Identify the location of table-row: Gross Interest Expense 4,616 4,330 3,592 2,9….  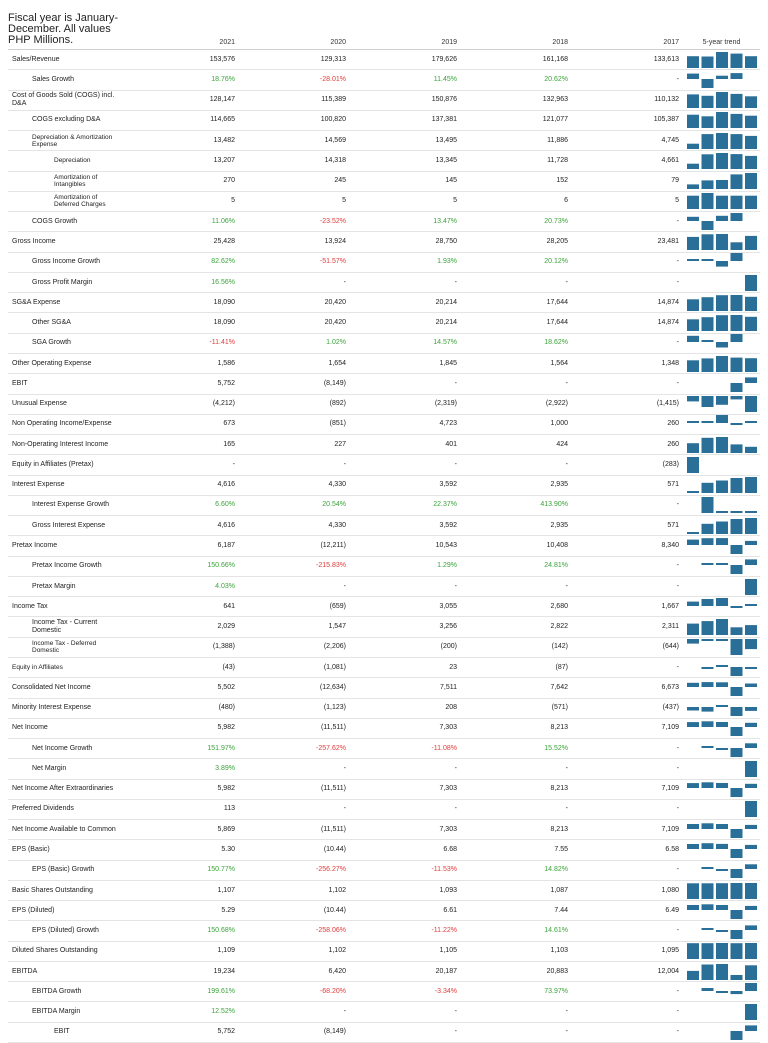
(384, 526).